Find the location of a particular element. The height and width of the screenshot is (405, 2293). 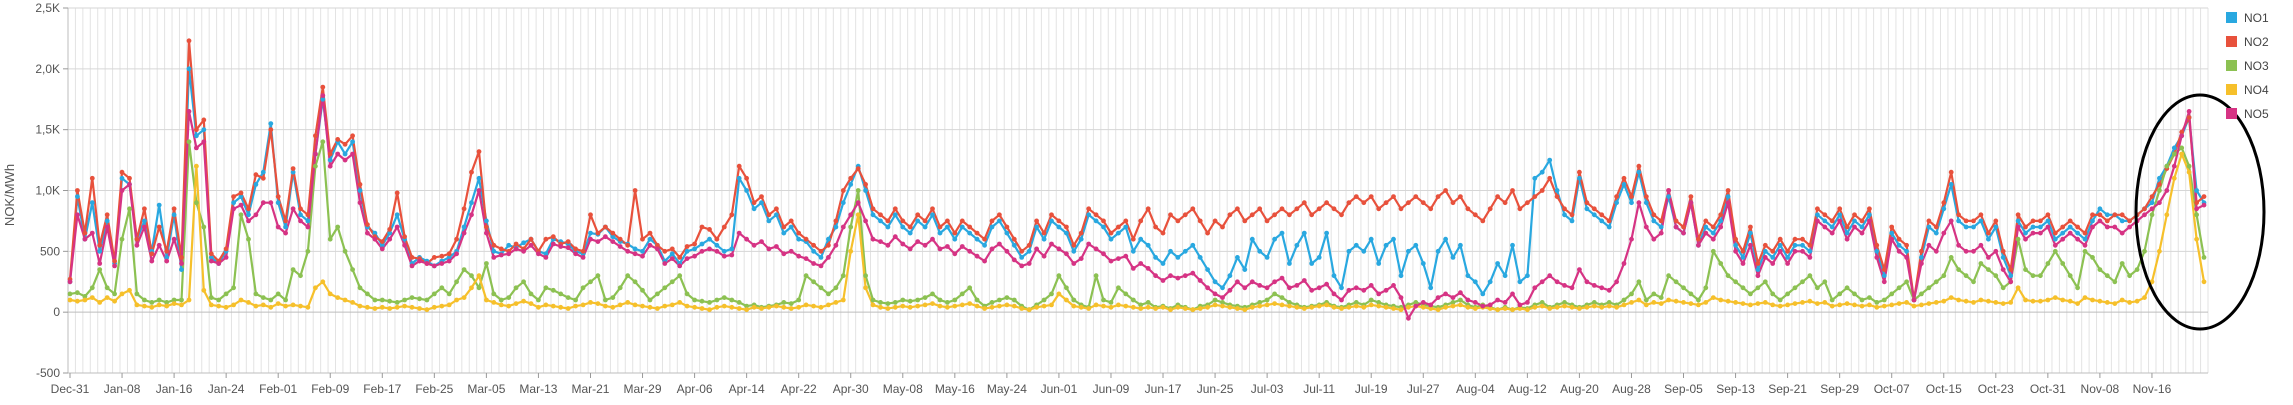

y-axis-title: NOK/MWh is located at coordinates (9, 195).